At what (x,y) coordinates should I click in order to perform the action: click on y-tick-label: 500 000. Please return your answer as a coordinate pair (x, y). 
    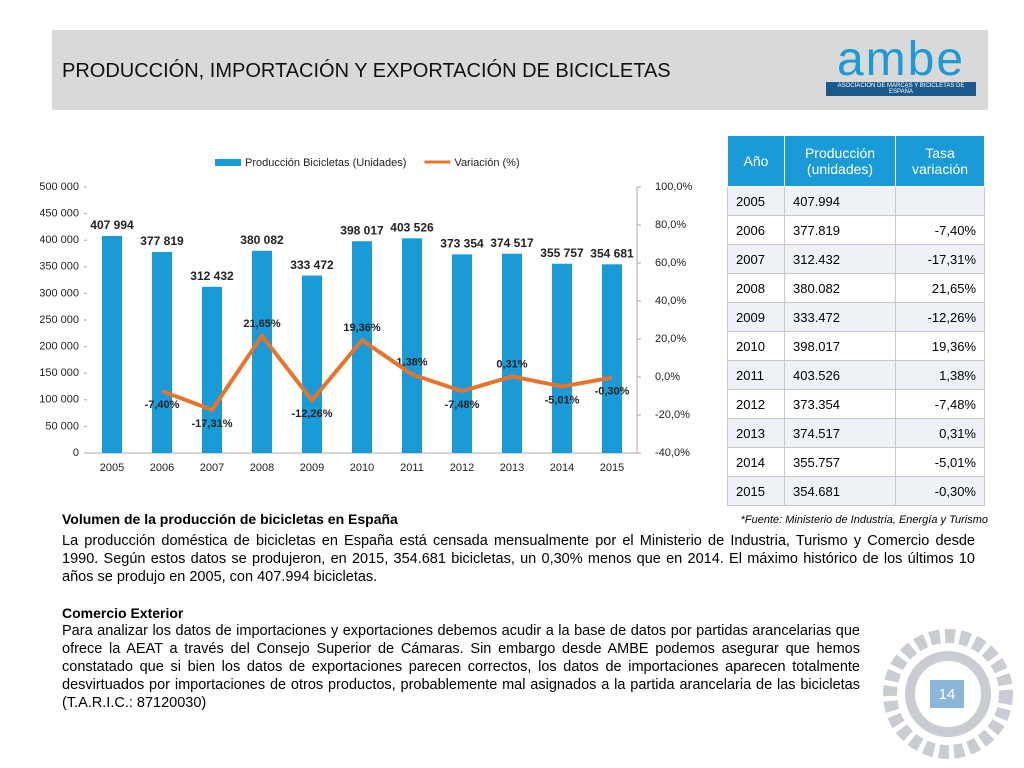
    Looking at the image, I should click on (59, 187).